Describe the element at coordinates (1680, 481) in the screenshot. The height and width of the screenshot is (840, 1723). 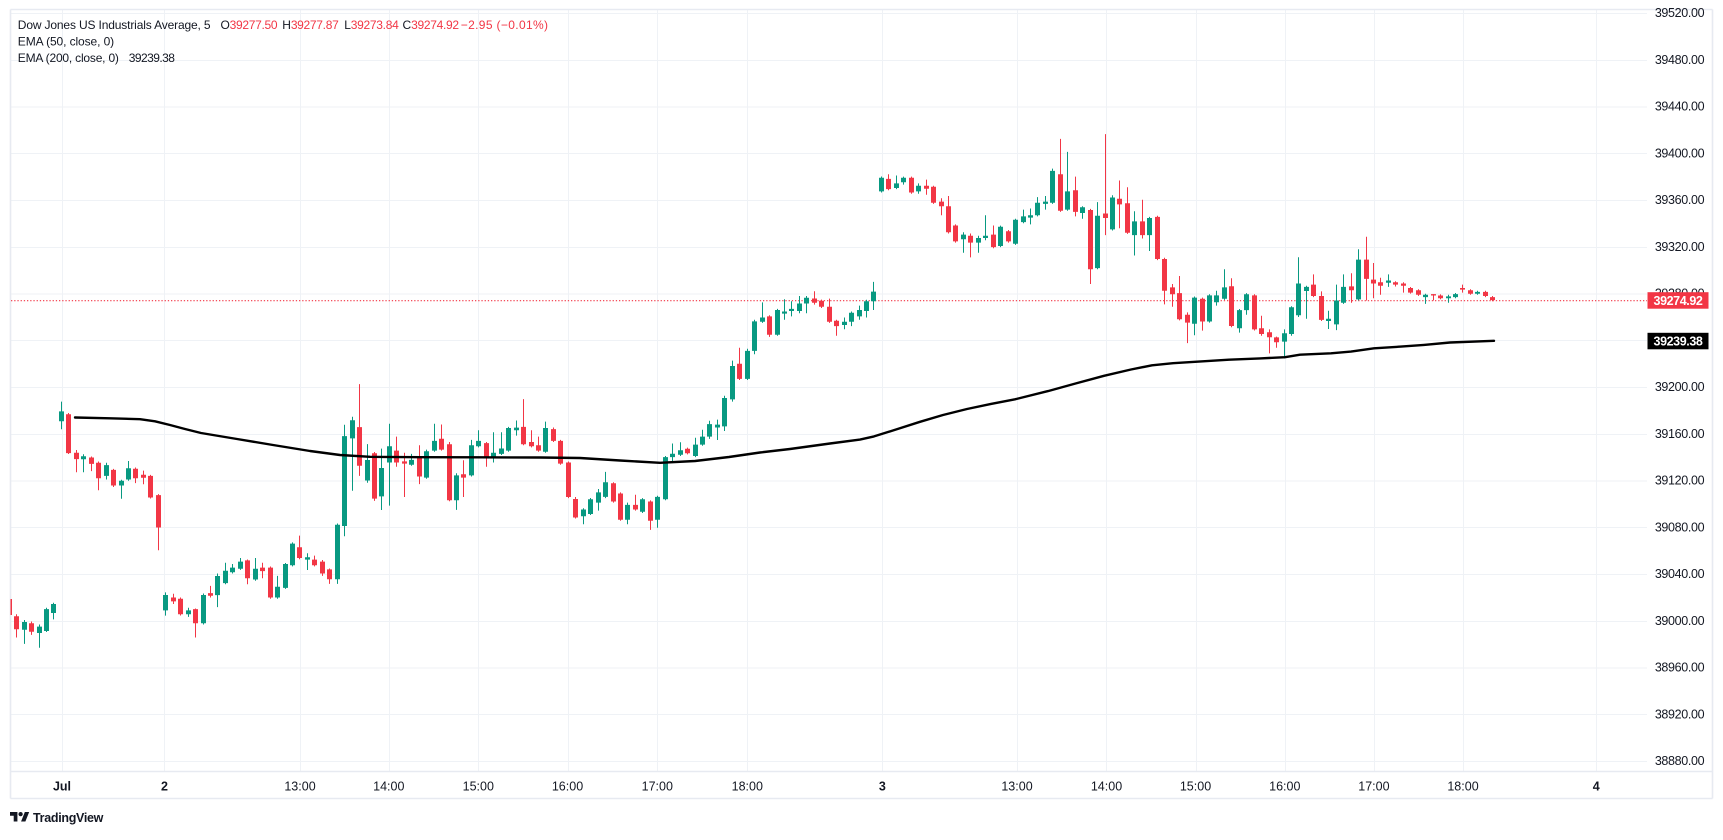
I see `svg-text: 39120.00` at that location.